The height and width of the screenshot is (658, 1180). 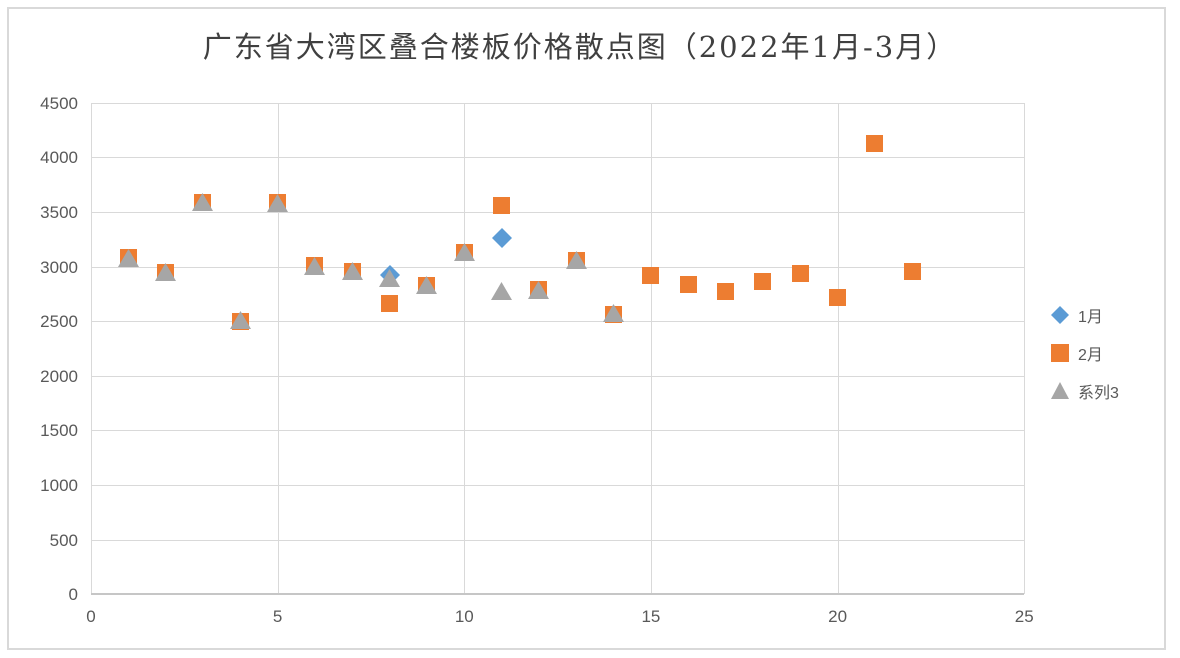 I want to click on legend-item-month1: 1月, so click(x=1110, y=315).